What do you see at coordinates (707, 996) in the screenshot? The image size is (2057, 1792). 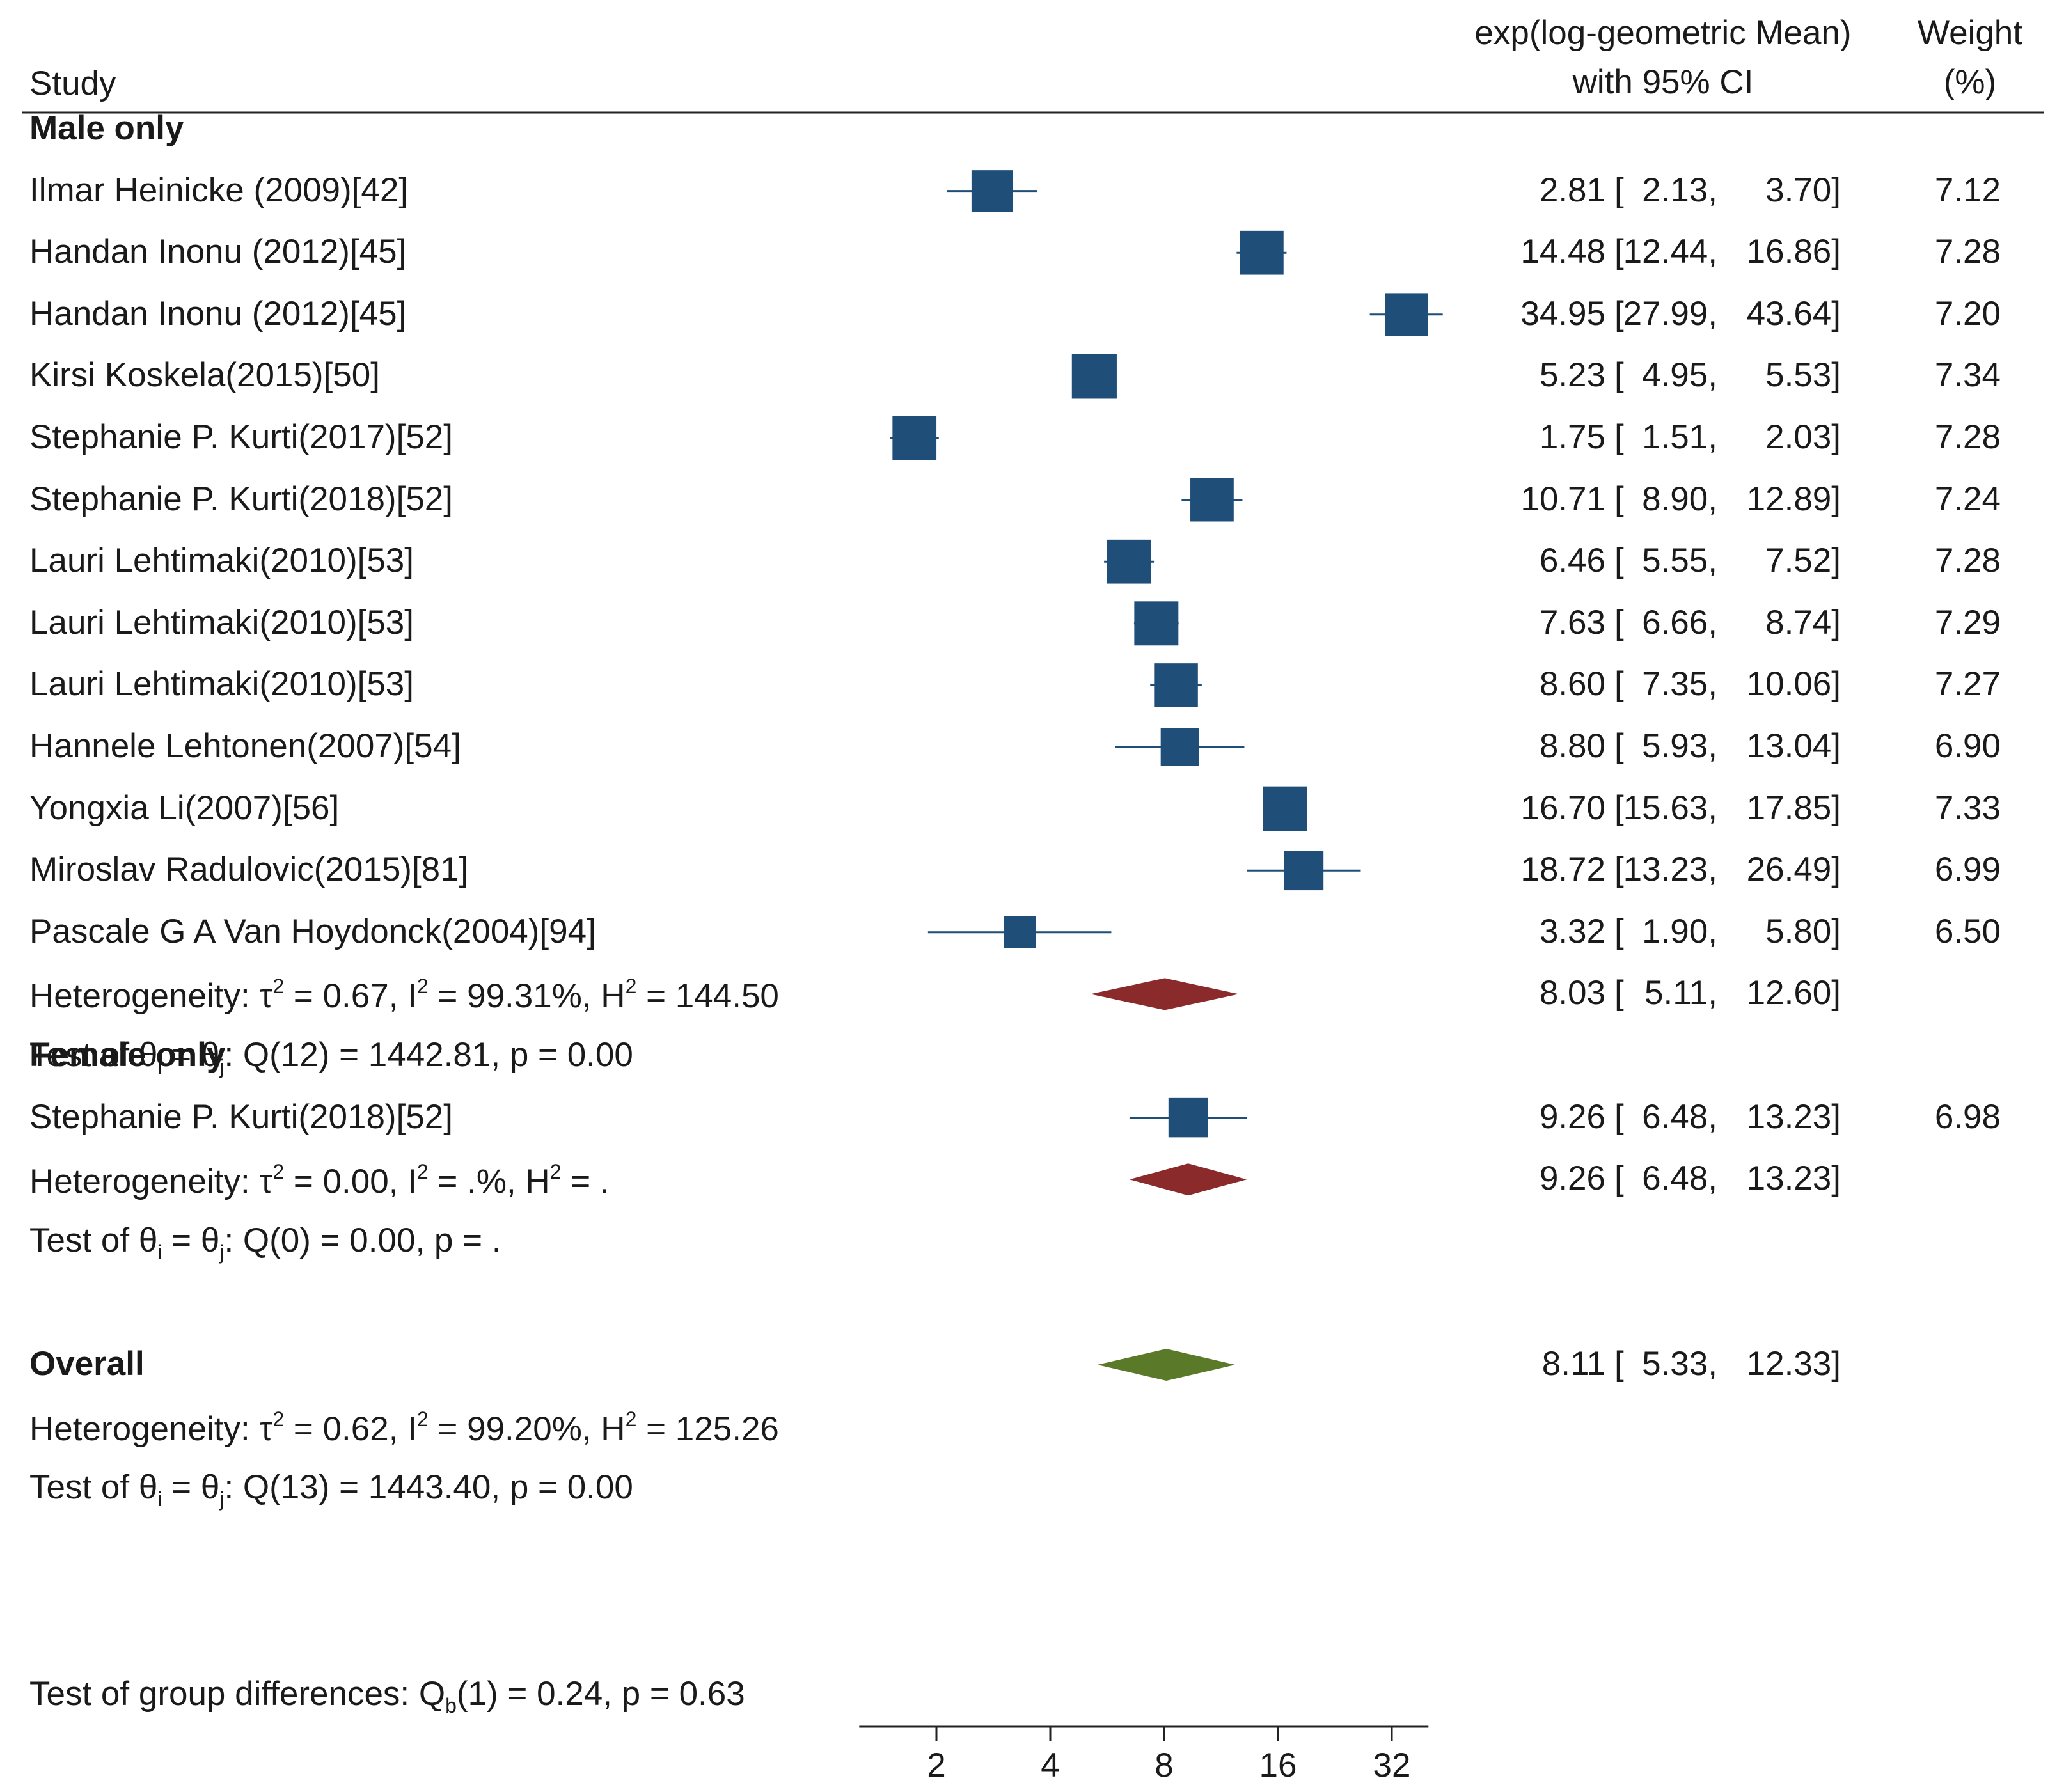 I see `stat-text: = 144.50` at bounding box center [707, 996].